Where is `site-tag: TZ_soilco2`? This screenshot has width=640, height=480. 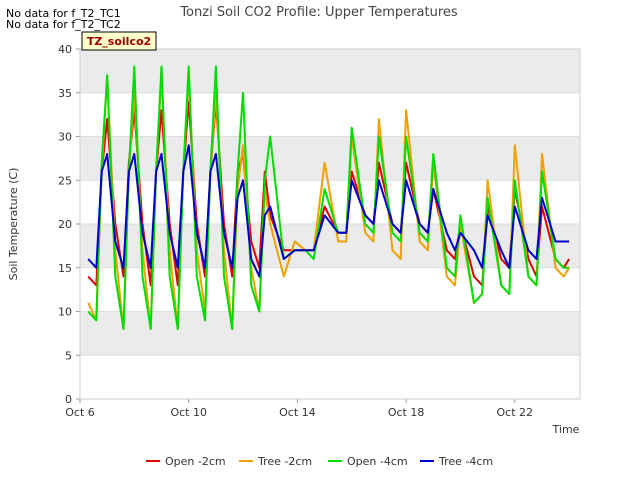
site-tag: TZ_soilco2 is located at coordinates (119, 41).